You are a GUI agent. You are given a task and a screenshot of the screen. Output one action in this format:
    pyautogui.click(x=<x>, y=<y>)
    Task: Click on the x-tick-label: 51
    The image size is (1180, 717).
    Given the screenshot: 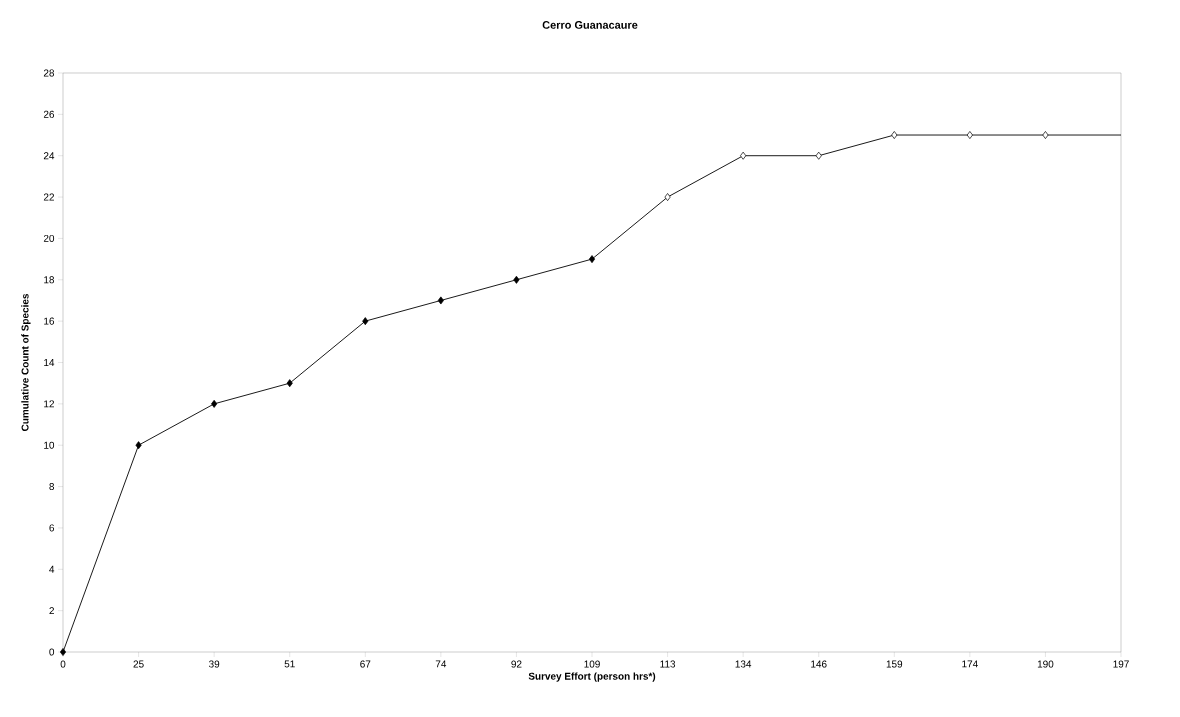 What is the action you would take?
    pyautogui.click(x=289, y=664)
    